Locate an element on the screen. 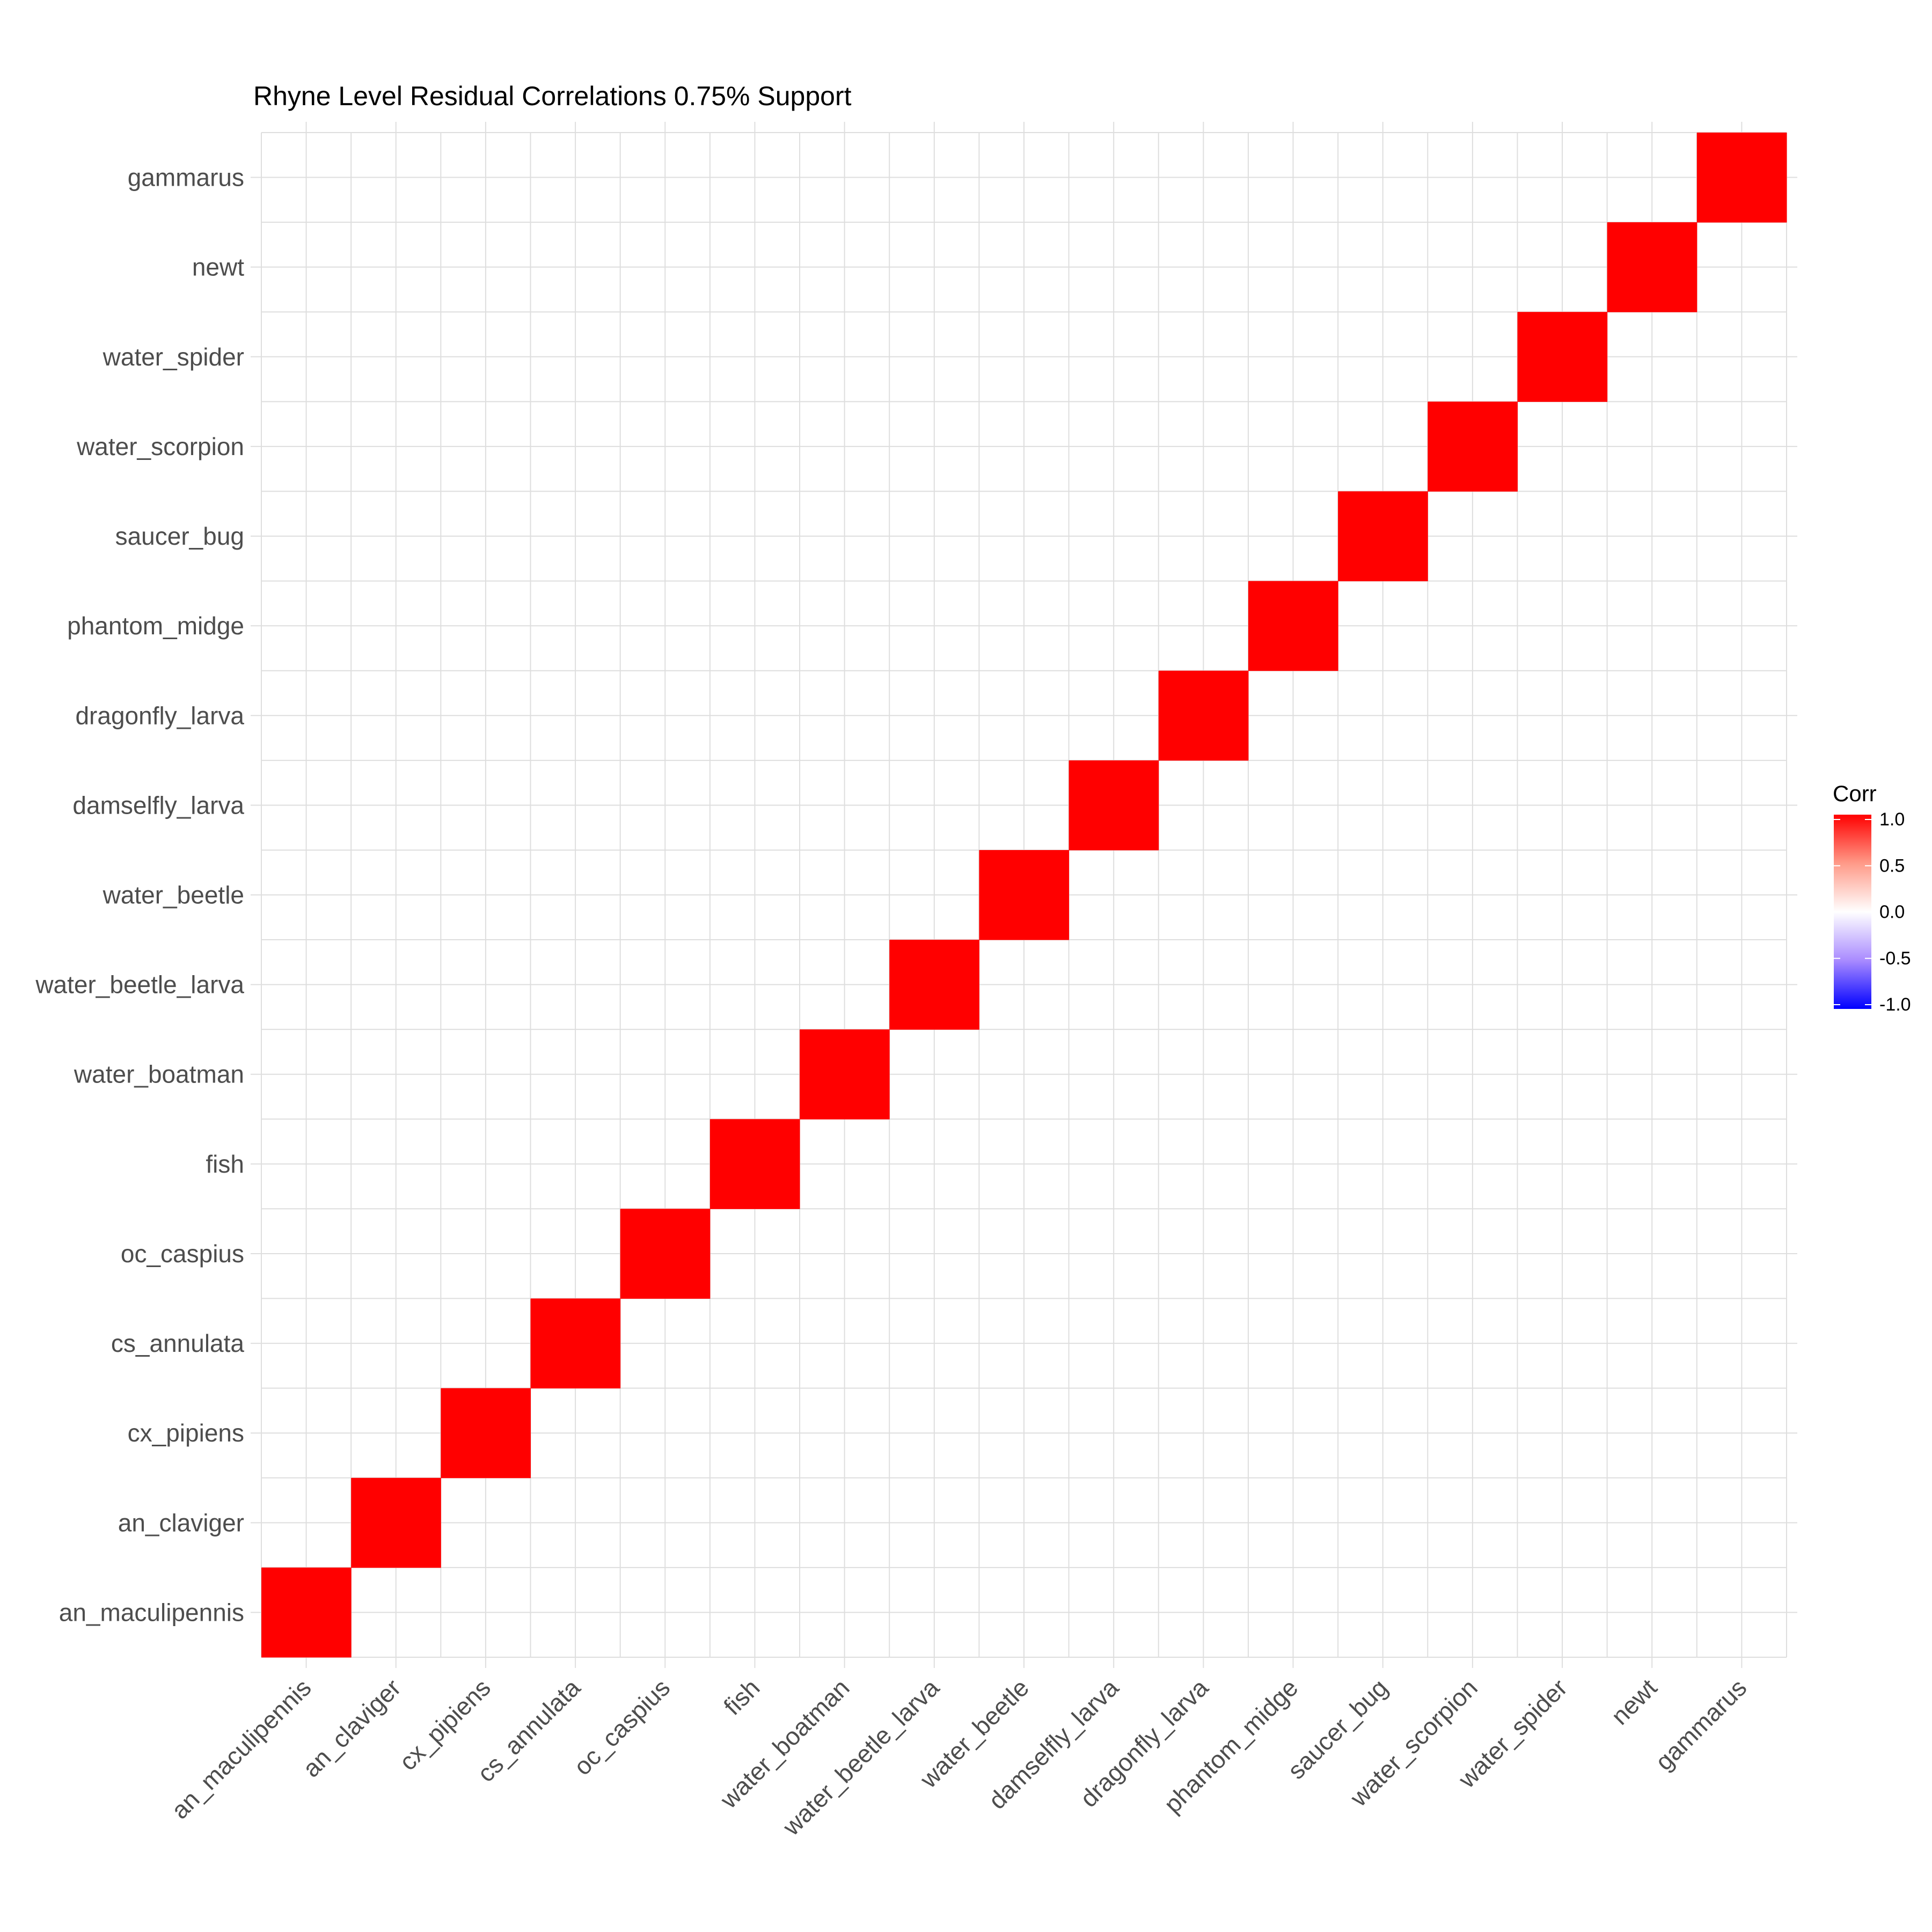 The image size is (1932, 1932). y-tick-label-an_maculipennis: an_maculipennis is located at coordinates (151, 1612).